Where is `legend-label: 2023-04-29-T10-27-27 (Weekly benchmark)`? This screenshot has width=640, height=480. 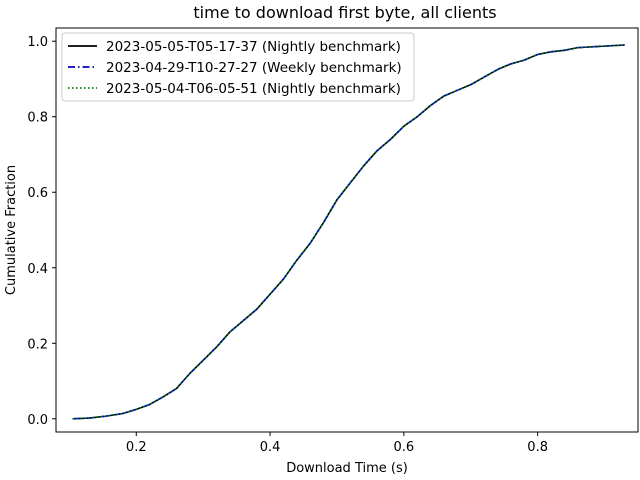 legend-label: 2023-04-29-T10-27-27 (Weekly benchmark) is located at coordinates (254, 68).